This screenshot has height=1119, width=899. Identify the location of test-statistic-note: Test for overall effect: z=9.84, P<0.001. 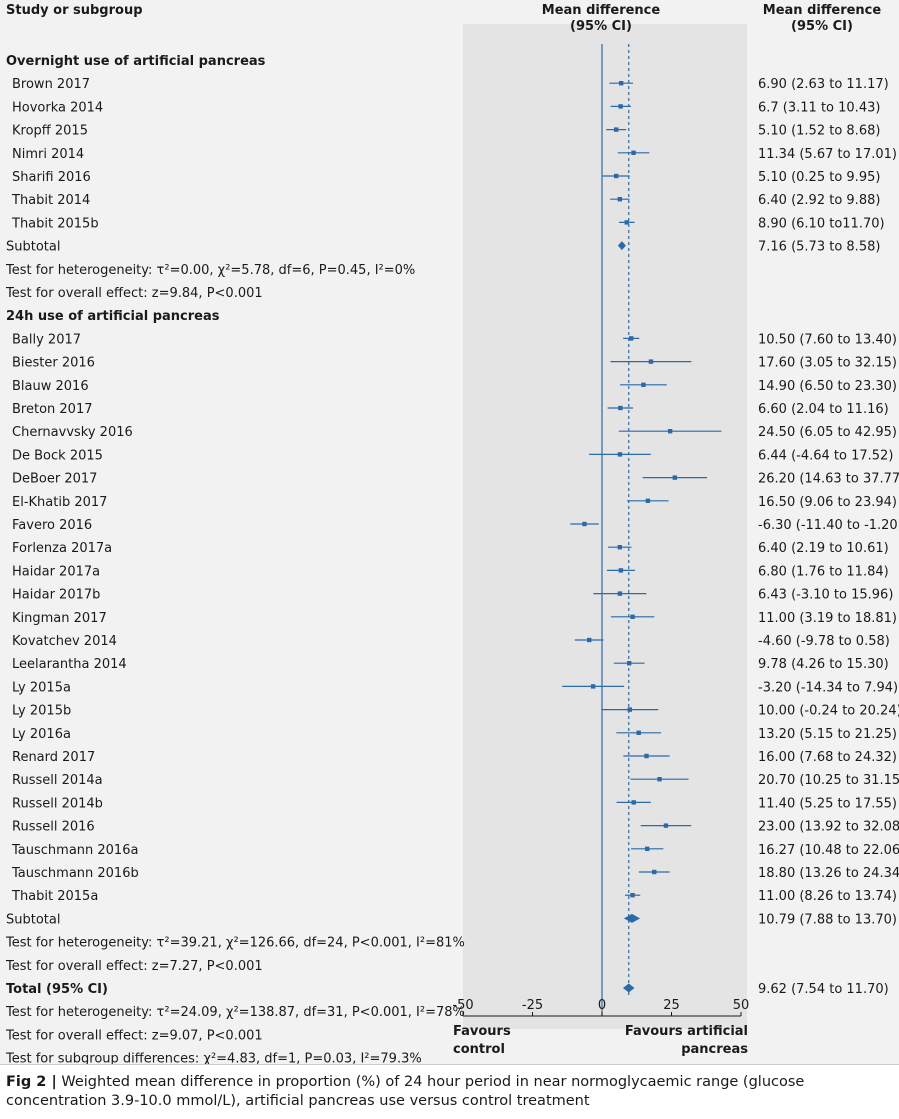
(134, 293).